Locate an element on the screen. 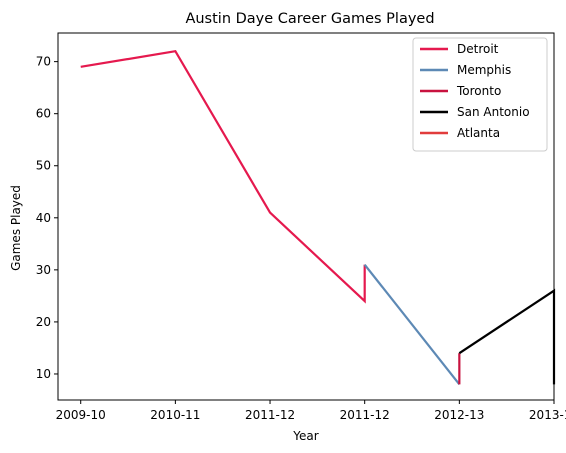  y-tick-label: 30 is located at coordinates (43, 270).